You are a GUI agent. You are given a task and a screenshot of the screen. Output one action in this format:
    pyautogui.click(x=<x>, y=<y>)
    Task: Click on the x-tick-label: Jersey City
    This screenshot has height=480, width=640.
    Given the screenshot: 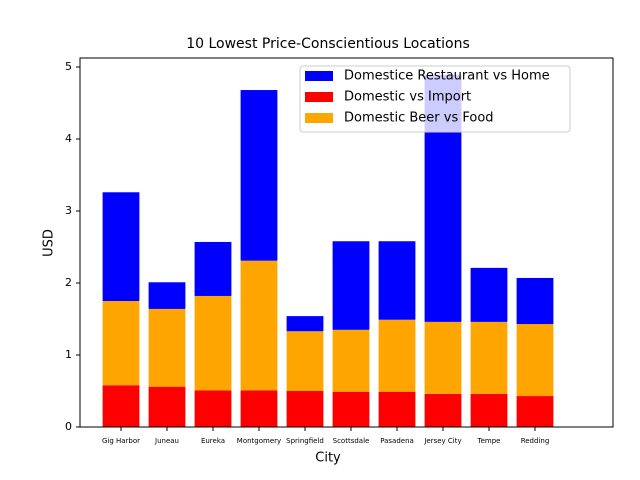 What is the action you would take?
    pyautogui.click(x=442, y=441)
    